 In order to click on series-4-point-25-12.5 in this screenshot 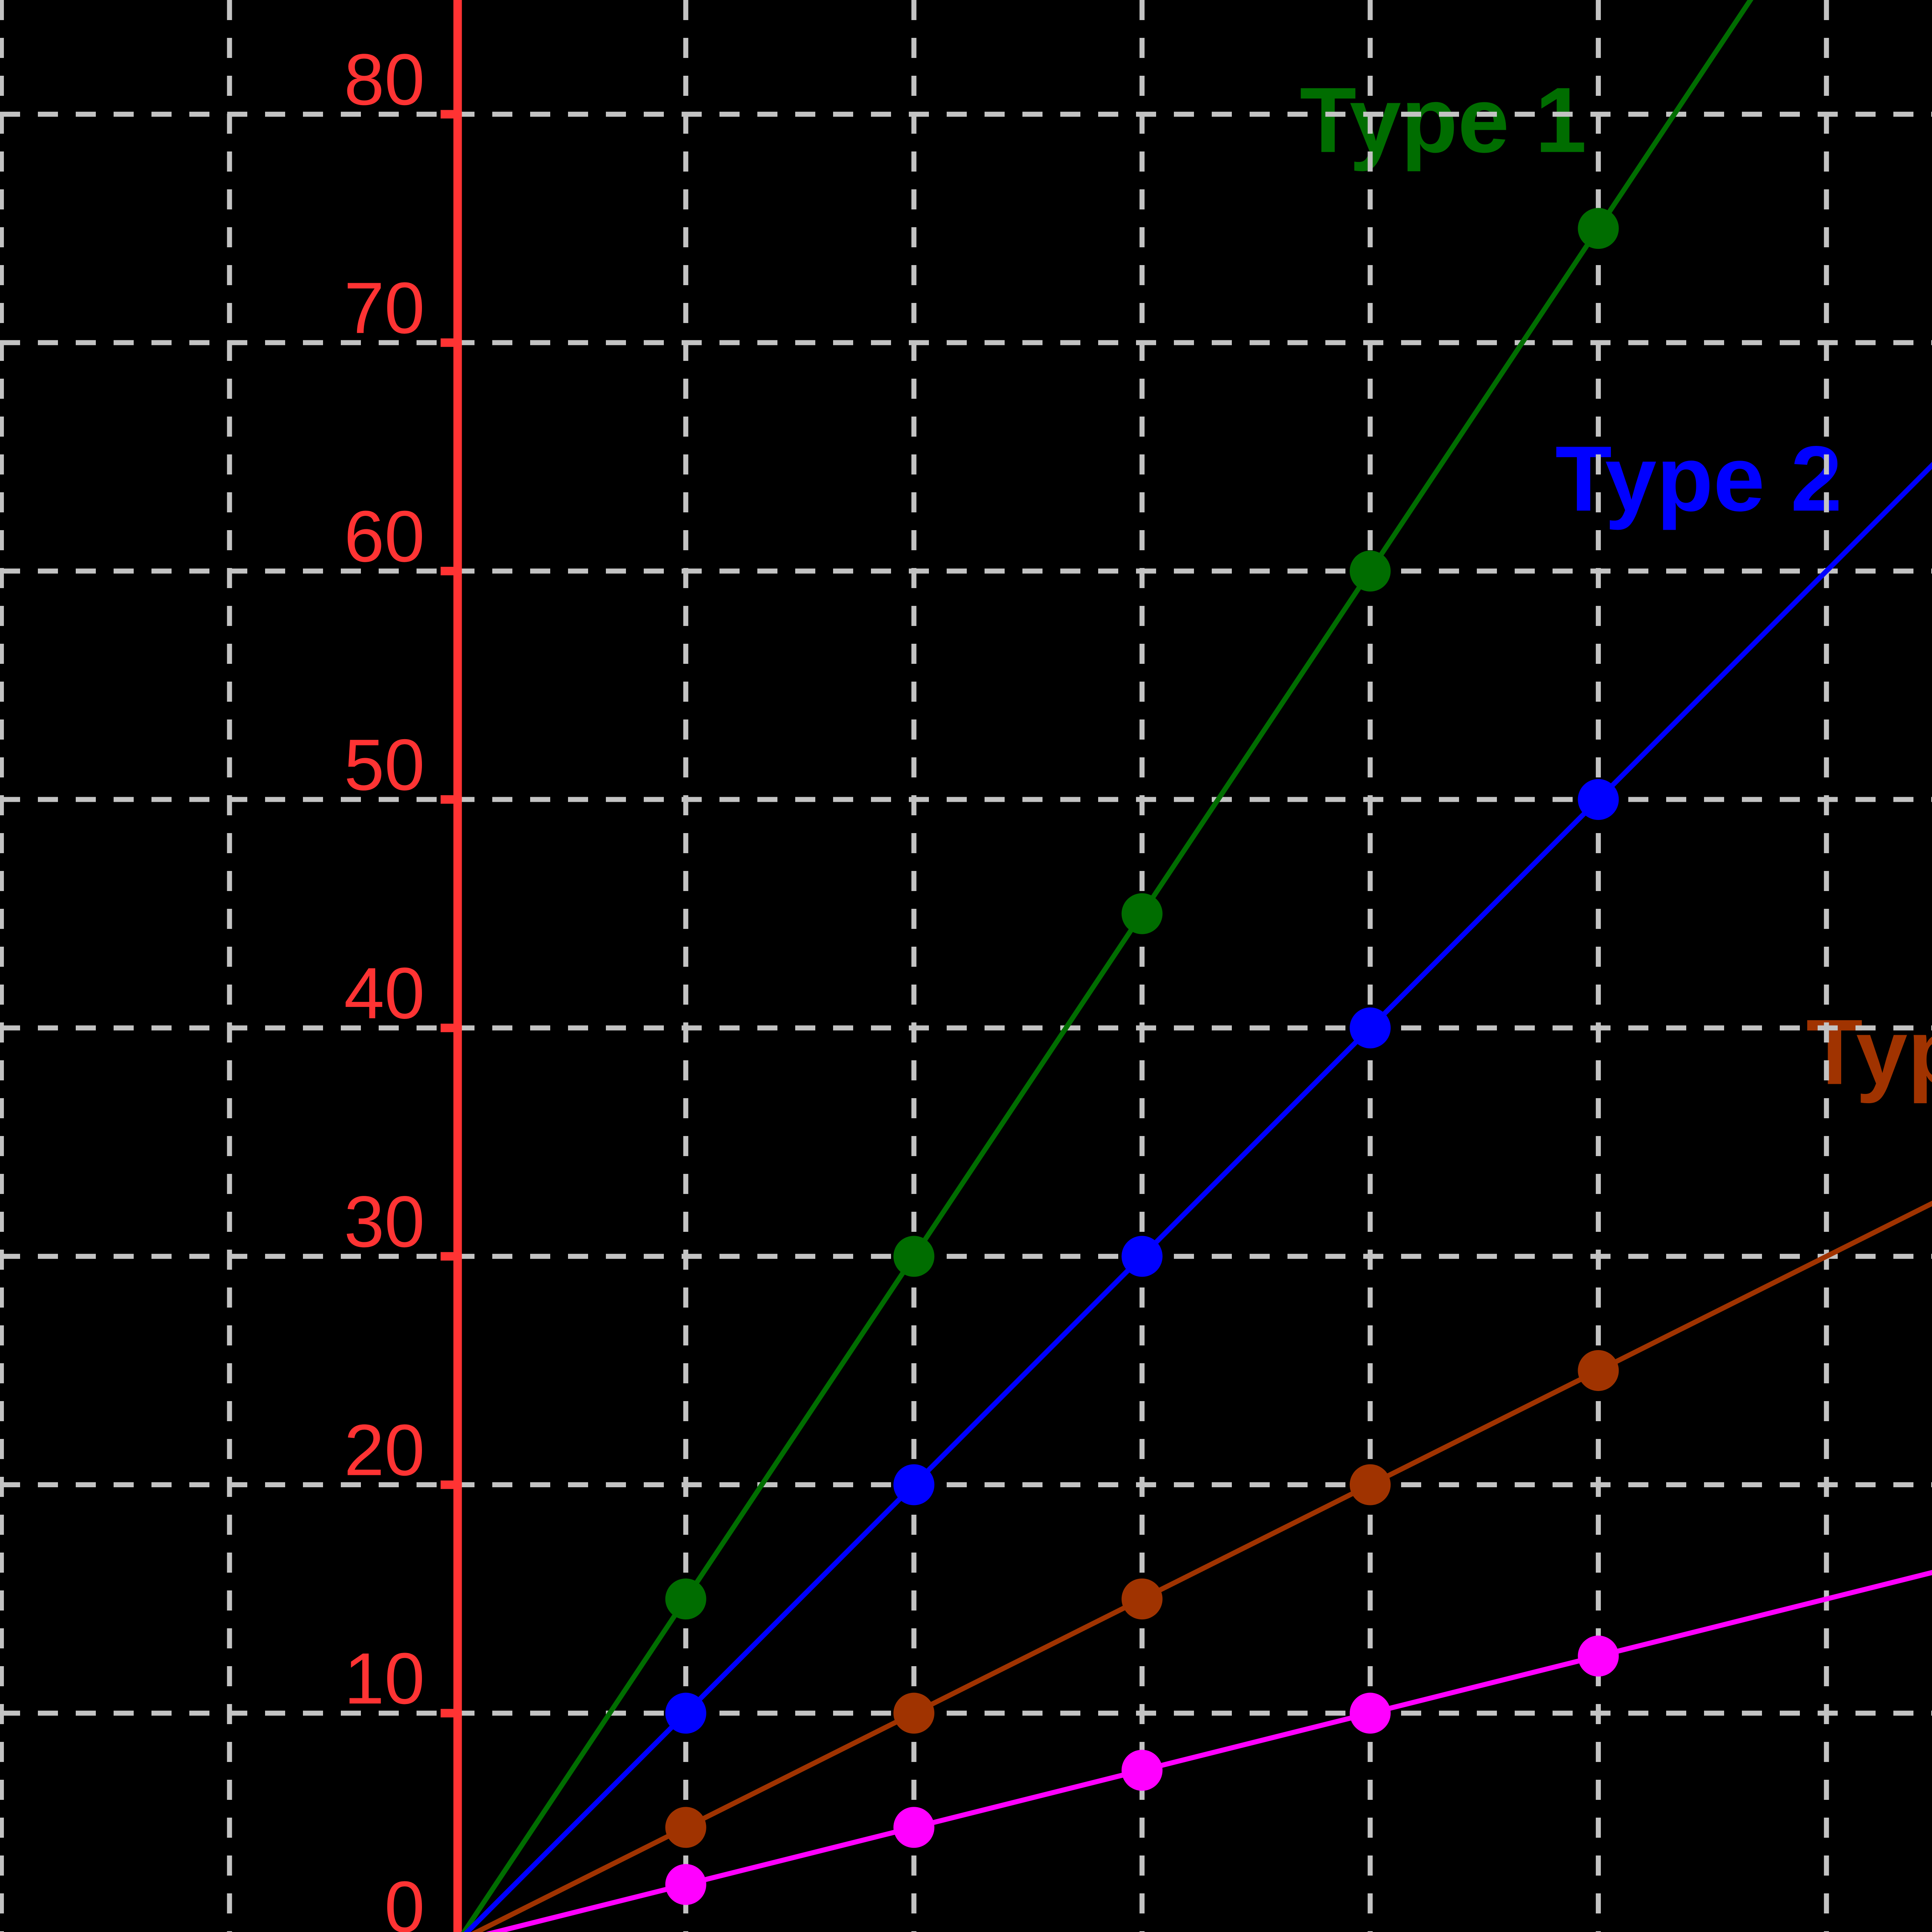, I will do `click(1599, 1656)`.